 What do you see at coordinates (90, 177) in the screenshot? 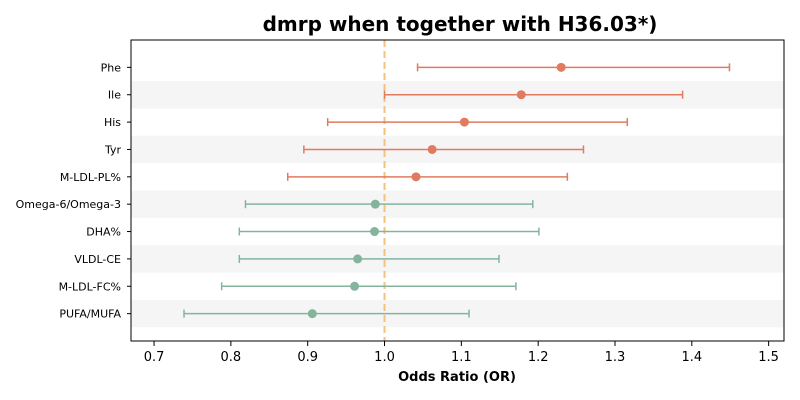
I see `y-tick-label: M-LDL-PL%` at bounding box center [90, 177].